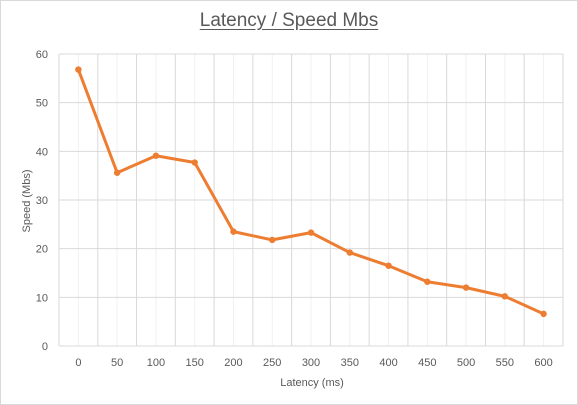 Image resolution: width=578 pixels, height=405 pixels. I want to click on x-tick-labels: 0 50 100 150 200 250 300 350 400 450 500 550 600, so click(313, 363).